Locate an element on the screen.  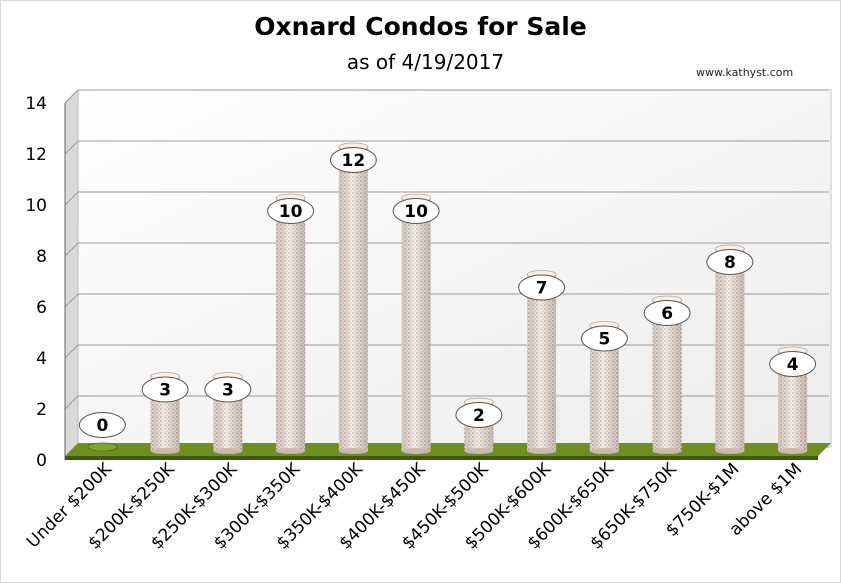
data-label-text: 12 is located at coordinates (354, 161).